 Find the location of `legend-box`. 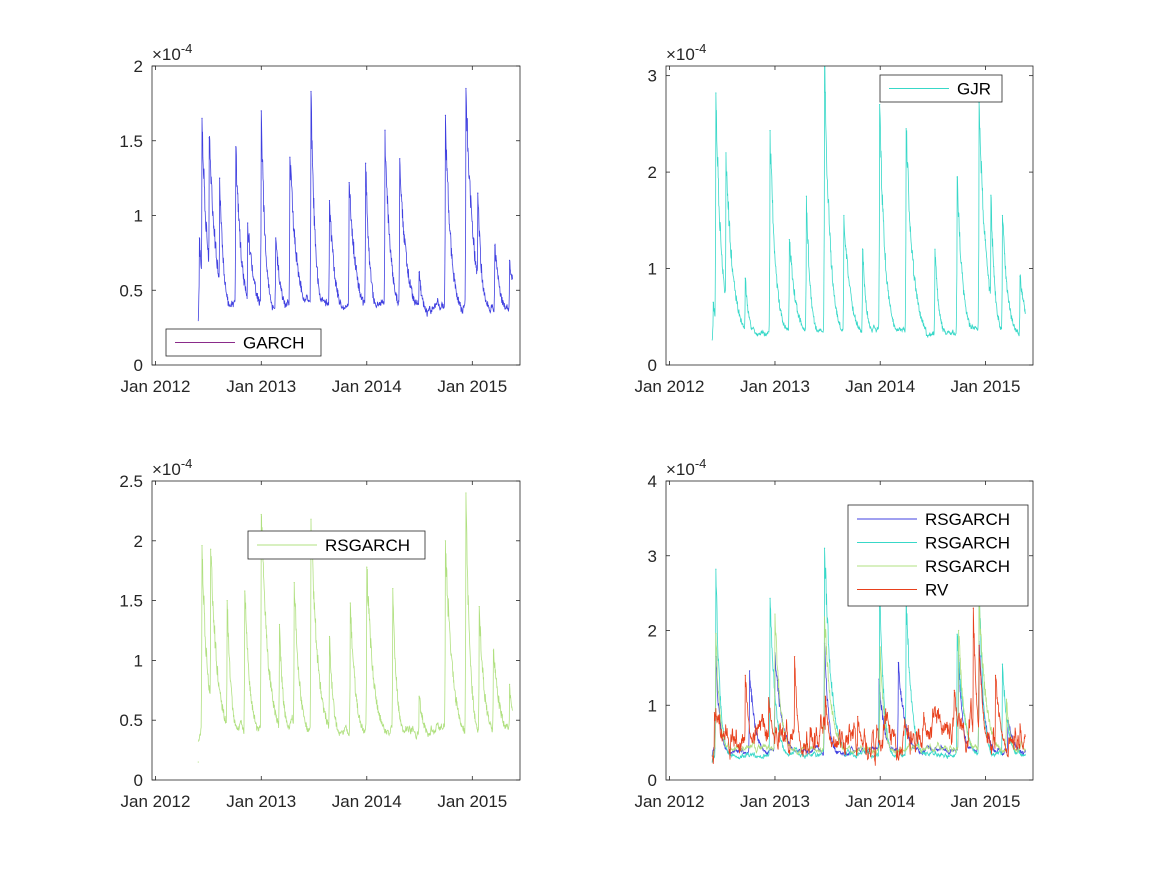

legend-box is located at coordinates (336, 545).